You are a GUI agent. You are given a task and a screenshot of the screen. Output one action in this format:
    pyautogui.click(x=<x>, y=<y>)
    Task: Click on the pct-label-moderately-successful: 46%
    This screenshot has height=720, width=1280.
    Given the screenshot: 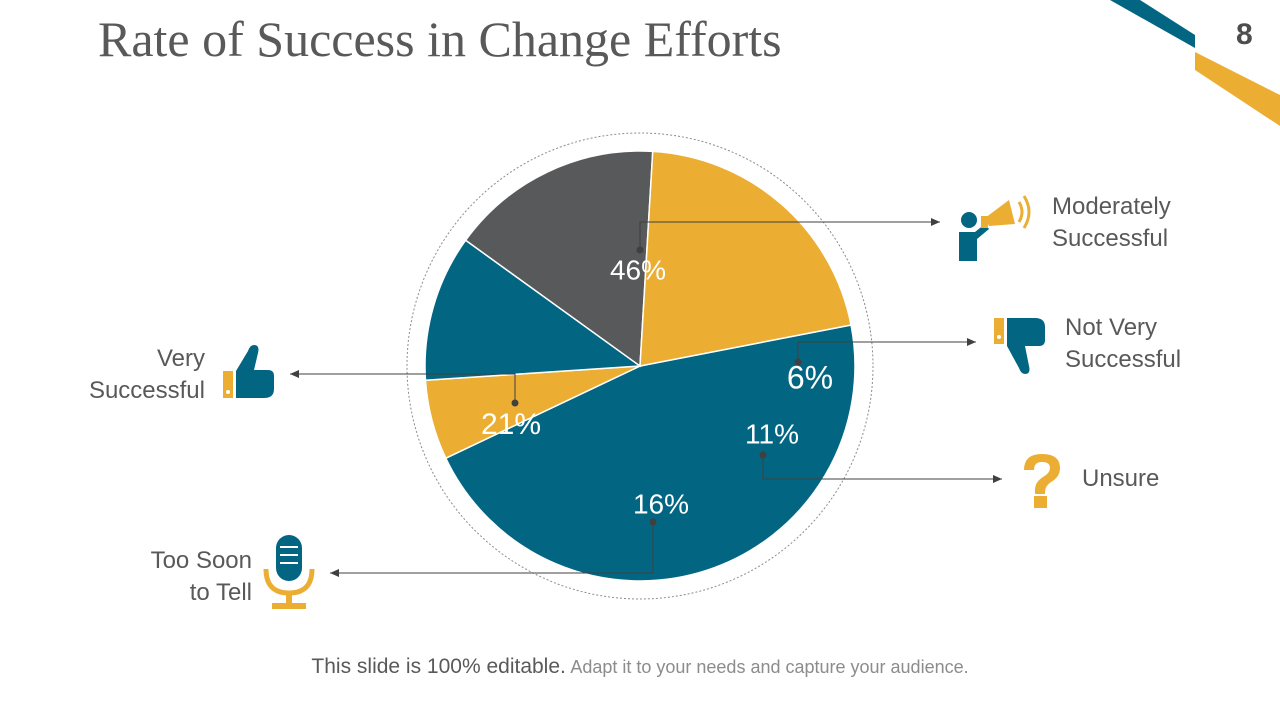 What is the action you would take?
    pyautogui.click(x=638, y=269)
    